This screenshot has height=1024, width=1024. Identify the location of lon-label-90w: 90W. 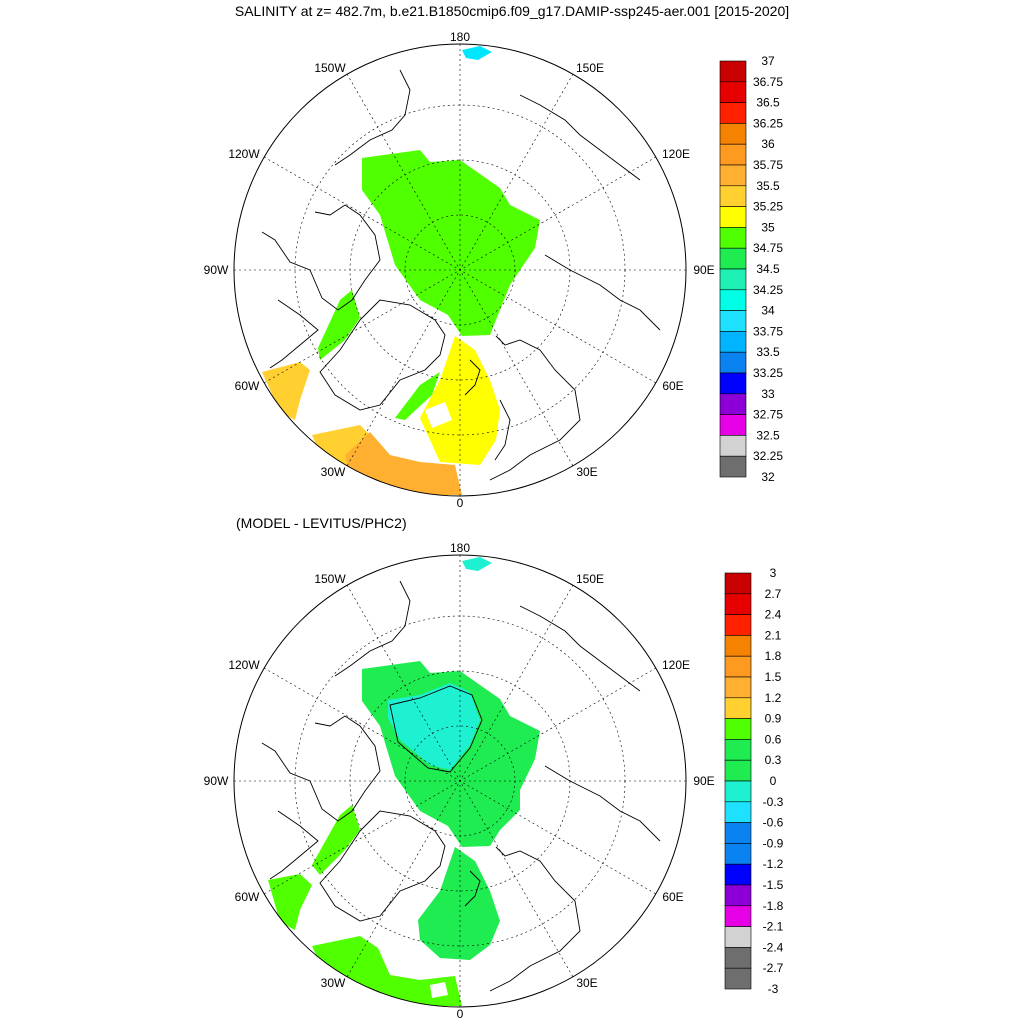
(216, 270).